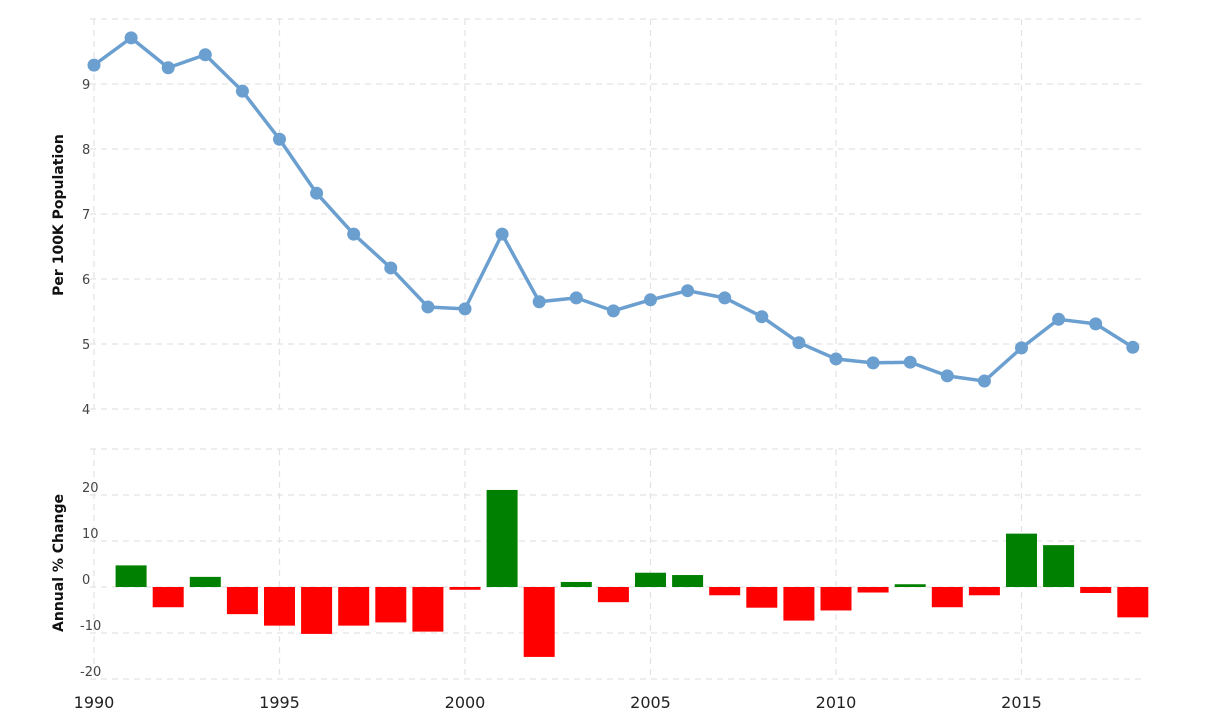 The width and height of the screenshot is (1222, 727). What do you see at coordinates (317, 610) in the screenshot?
I see `bar-1996` at bounding box center [317, 610].